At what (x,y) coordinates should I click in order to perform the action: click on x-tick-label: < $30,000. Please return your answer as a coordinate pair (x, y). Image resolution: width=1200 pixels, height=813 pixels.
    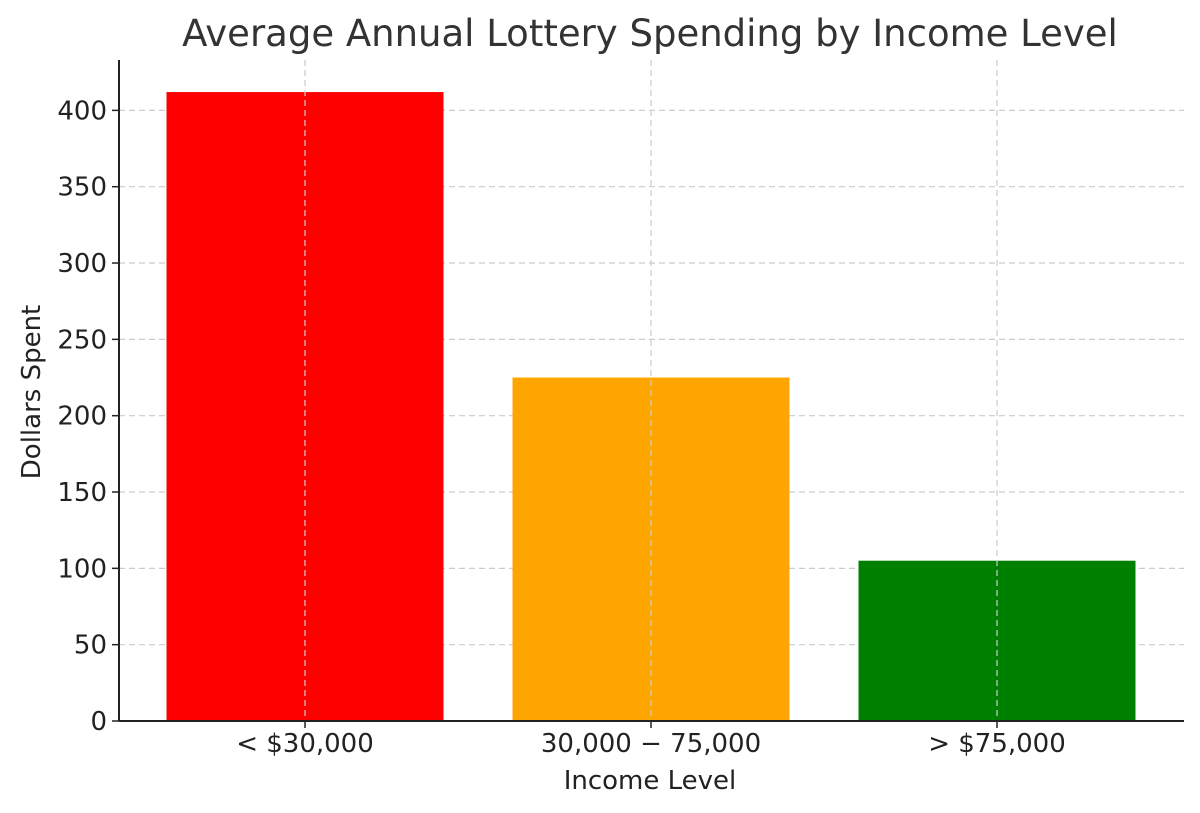
    Looking at the image, I should click on (305, 744).